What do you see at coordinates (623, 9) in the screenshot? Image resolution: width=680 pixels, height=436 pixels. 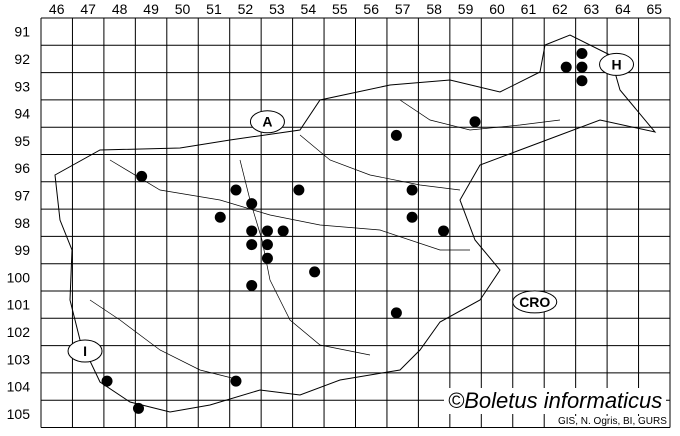 I see `column-label: 64` at bounding box center [623, 9].